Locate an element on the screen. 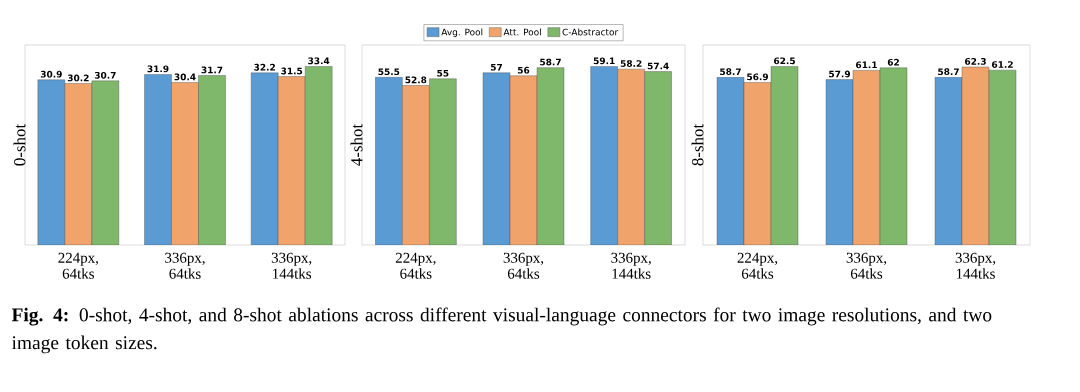 Image resolution: width=1080 pixels, height=392 pixels. data-label: 57.9 is located at coordinates (840, 74).